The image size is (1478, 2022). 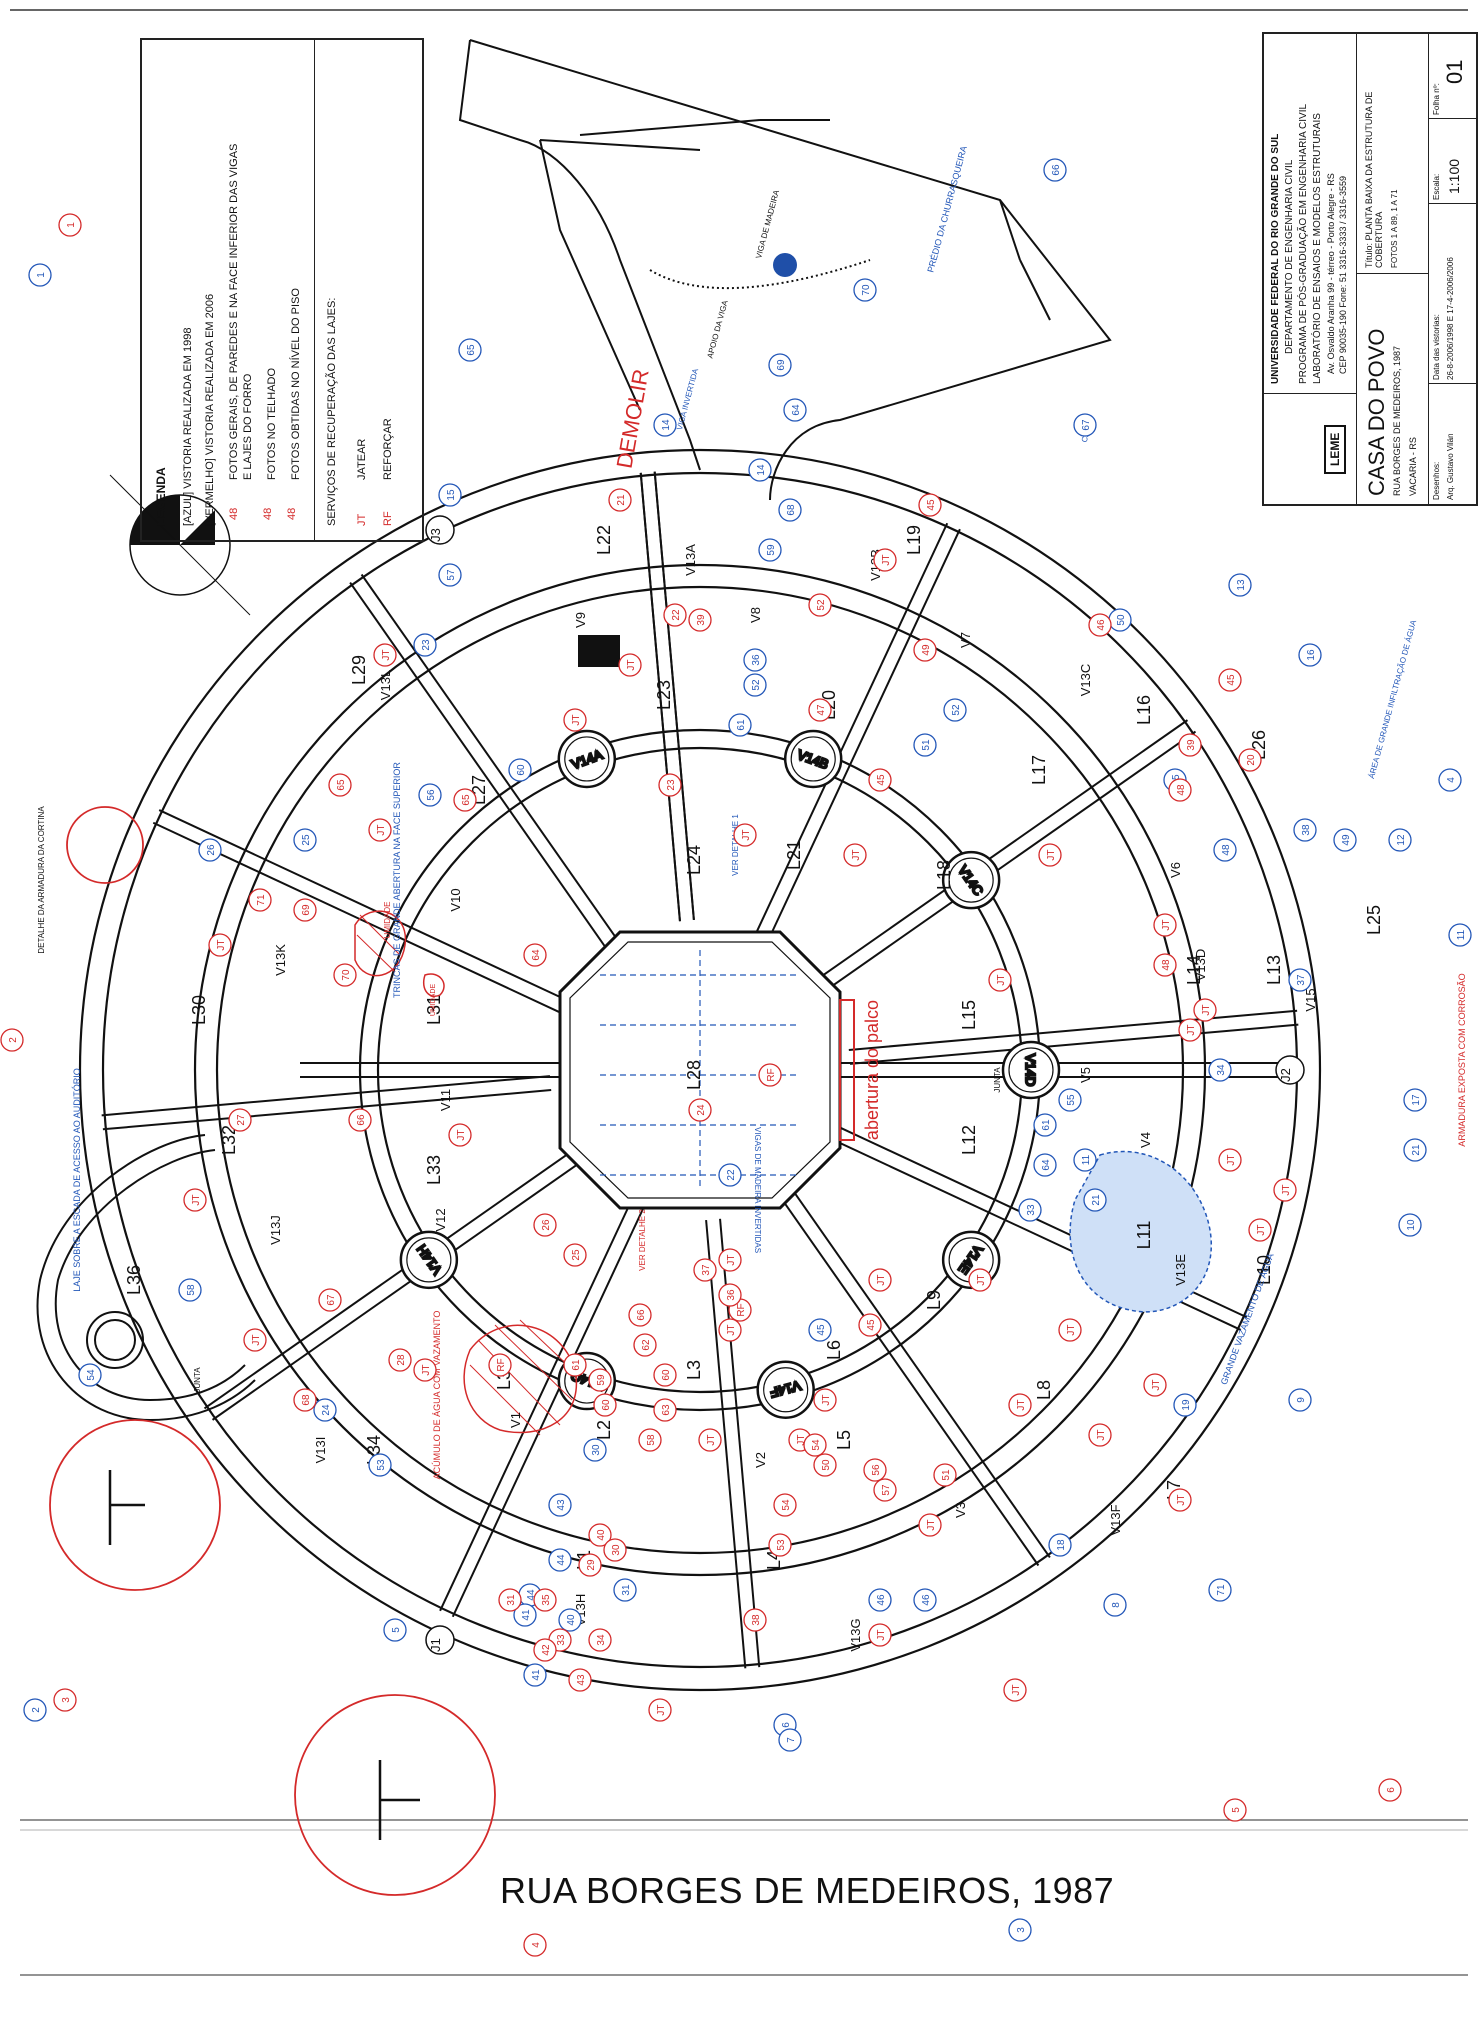 What do you see at coordinates (1070, 1100) in the screenshot?
I see `photo-marker: 55` at bounding box center [1070, 1100].